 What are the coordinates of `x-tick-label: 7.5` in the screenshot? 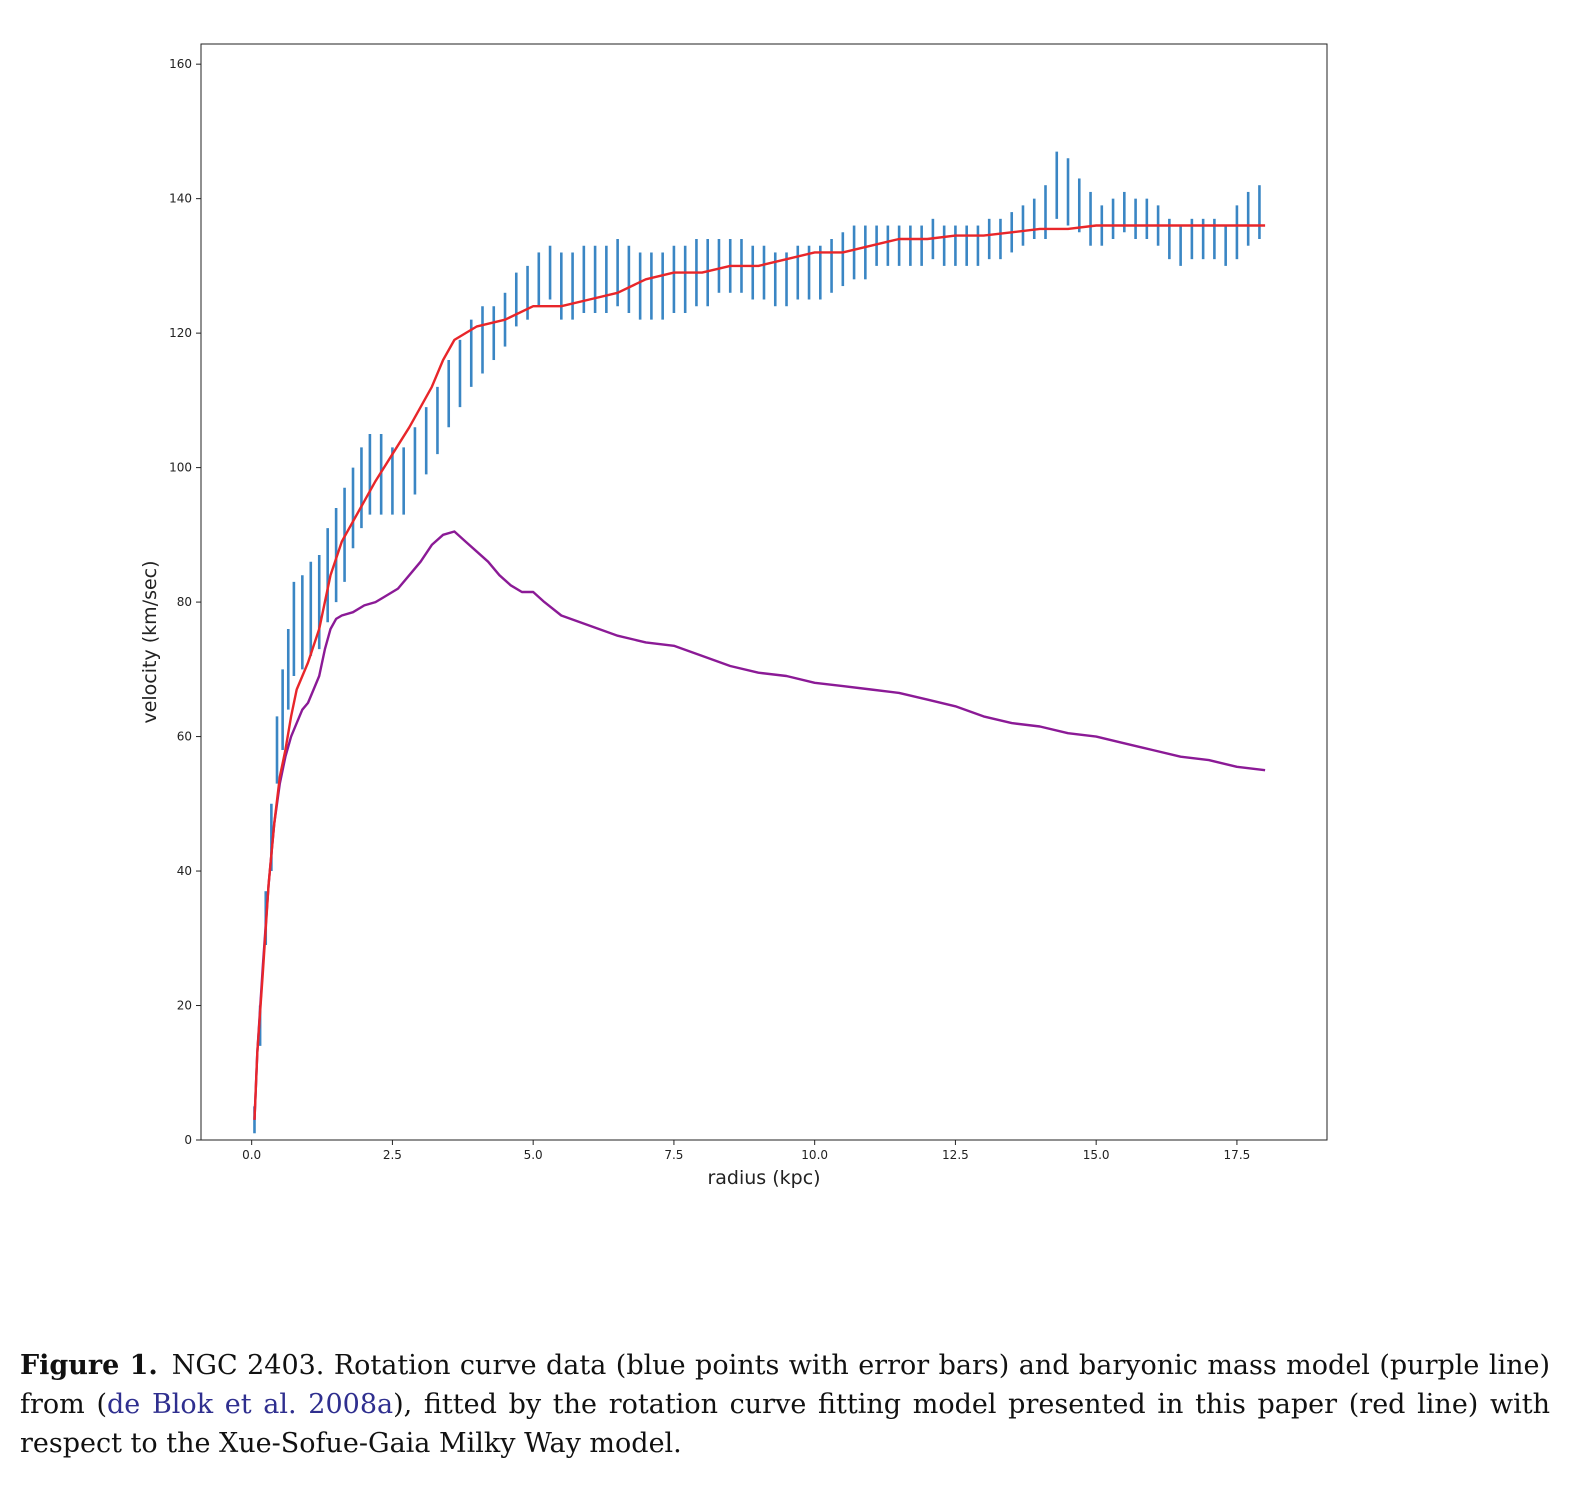 It's located at (673, 1155).